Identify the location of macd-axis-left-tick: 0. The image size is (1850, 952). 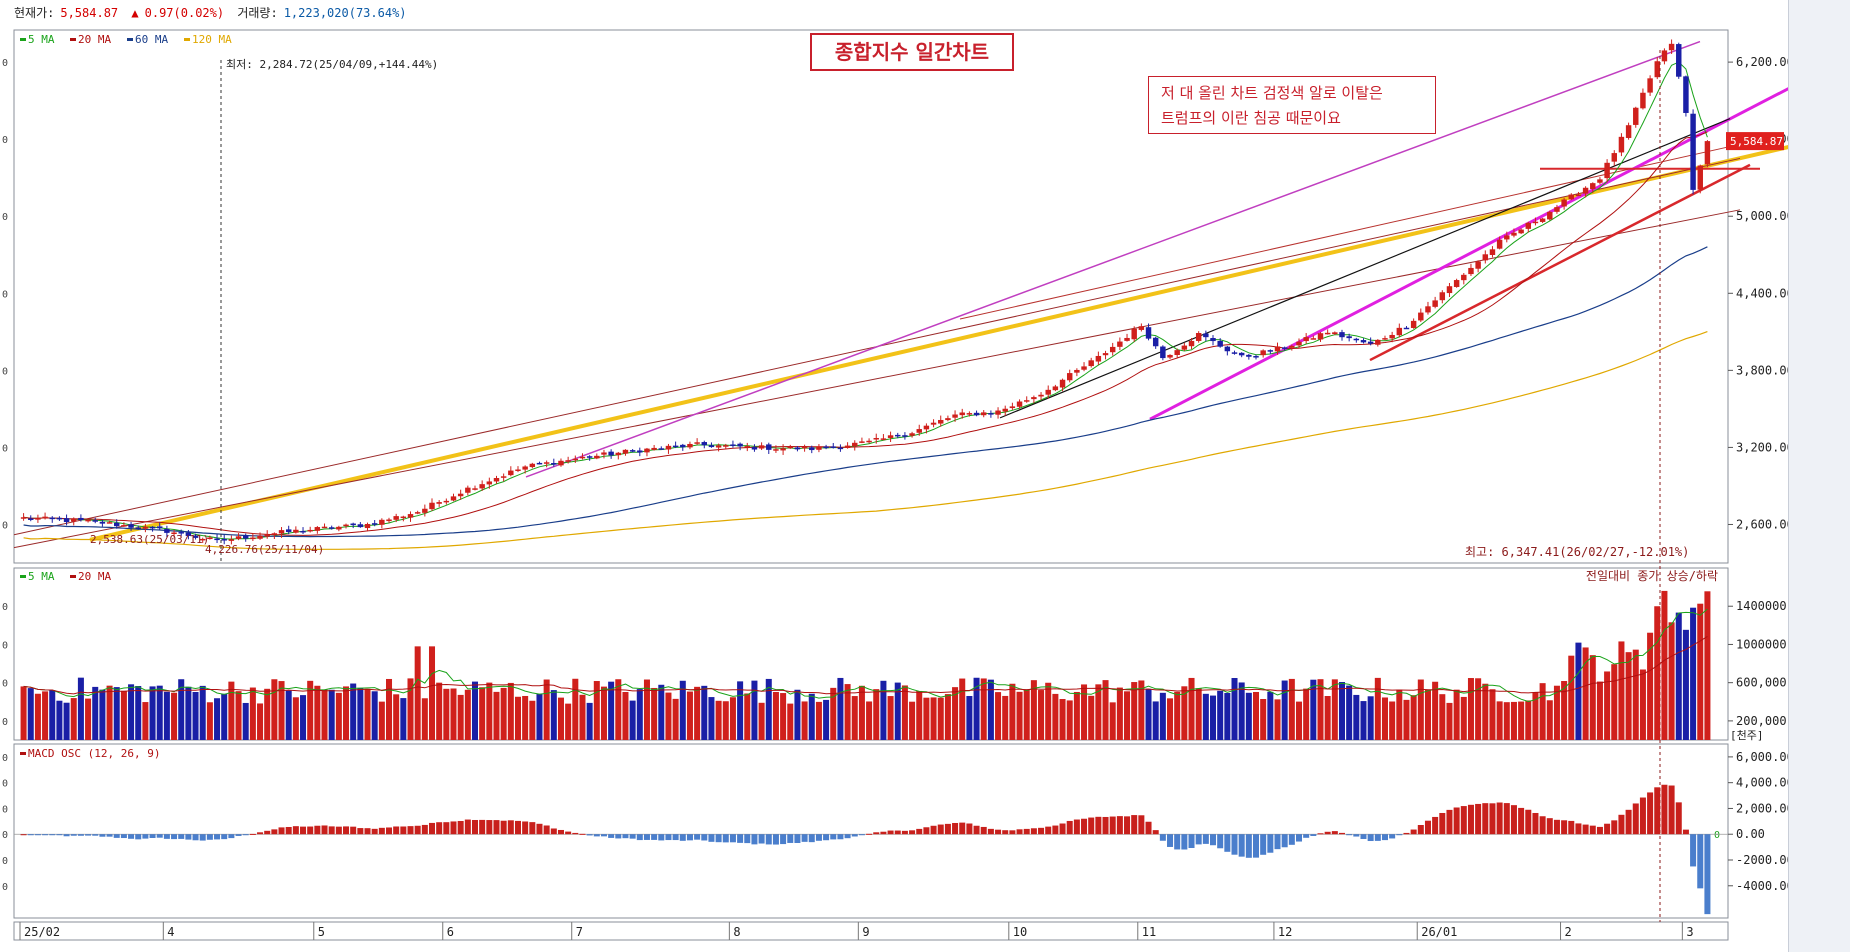
(5, 861).